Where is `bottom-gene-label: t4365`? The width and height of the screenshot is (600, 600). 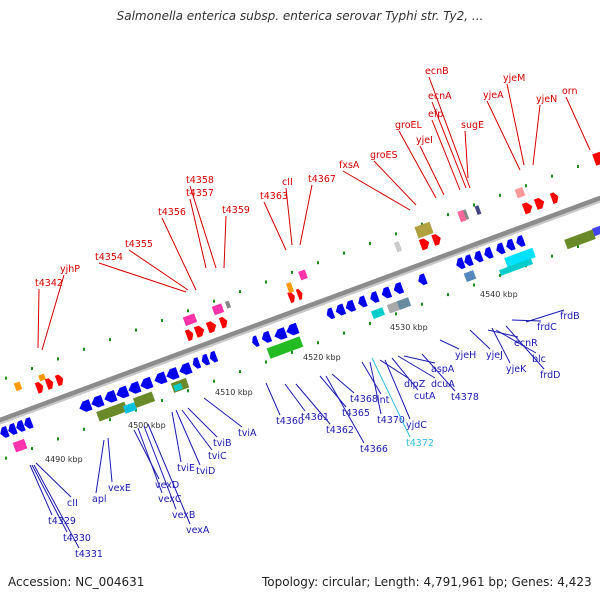 bottom-gene-label: t4365 is located at coordinates (356, 413).